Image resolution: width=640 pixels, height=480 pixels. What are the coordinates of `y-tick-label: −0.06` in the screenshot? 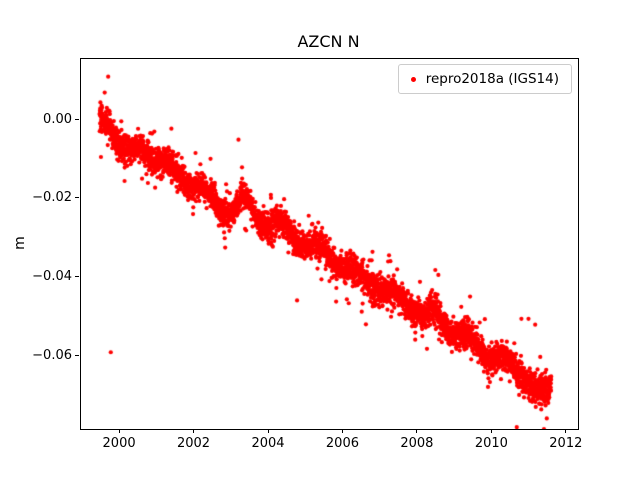 It's located at (52, 355).